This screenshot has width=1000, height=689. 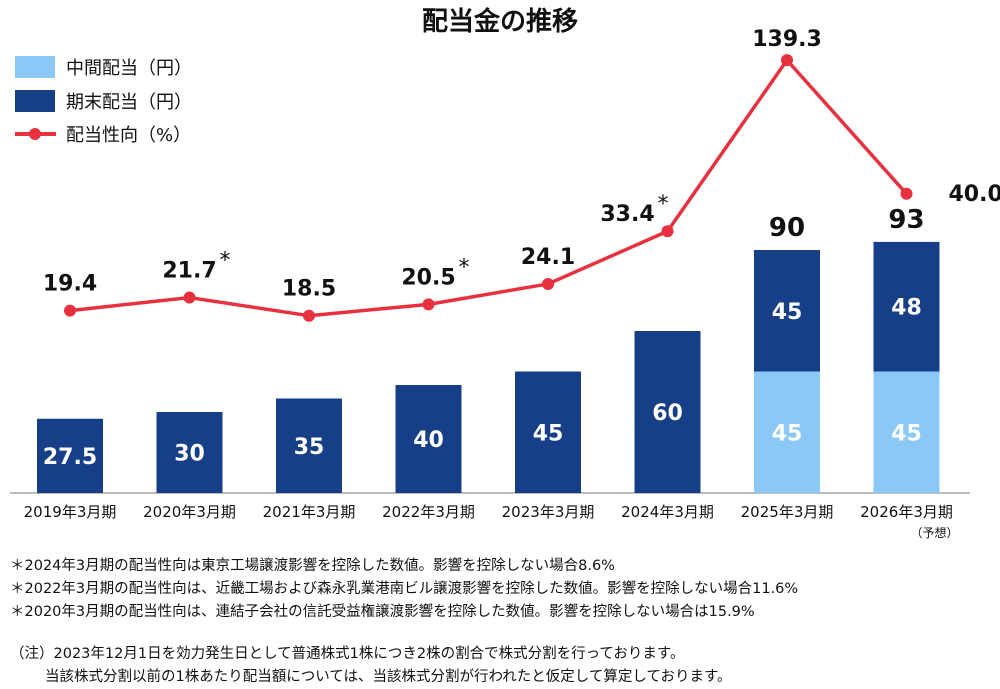 What do you see at coordinates (627, 214) in the screenshot?
I see `payout-label: 33.4` at bounding box center [627, 214].